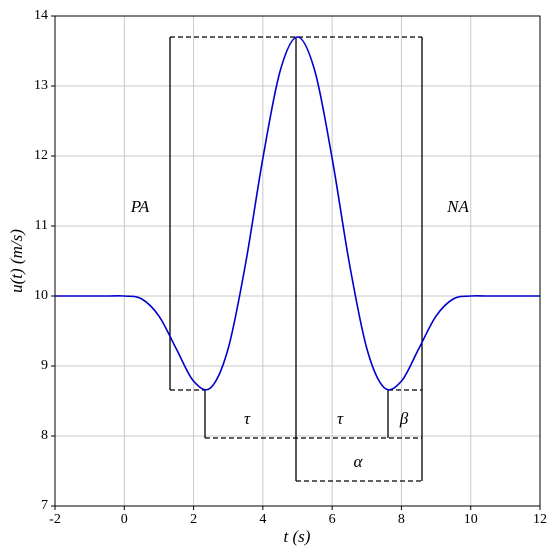 Image resolution: width=550 pixels, height=554 pixels. I want to click on y-tick-label: 13, so click(41, 85).